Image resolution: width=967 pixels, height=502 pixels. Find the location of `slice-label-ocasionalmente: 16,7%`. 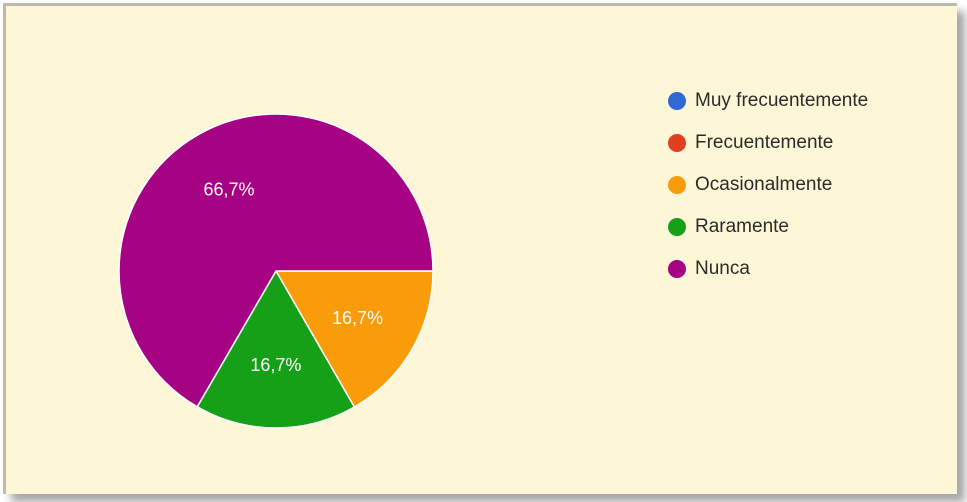

slice-label-ocasionalmente: 16,7% is located at coordinates (357, 318).